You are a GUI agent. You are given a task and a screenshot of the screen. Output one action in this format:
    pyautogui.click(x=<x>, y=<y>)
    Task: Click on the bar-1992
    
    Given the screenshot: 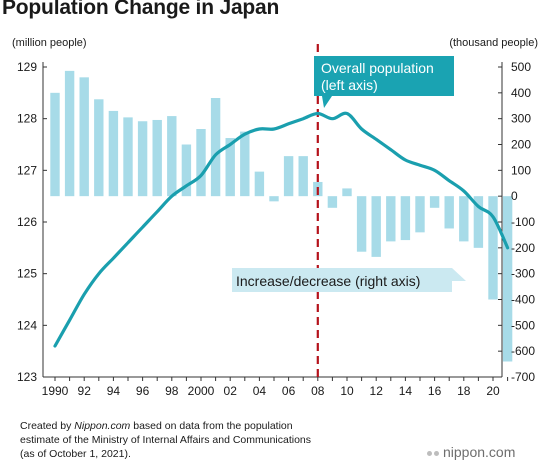 What is the action you would take?
    pyautogui.click(x=84, y=137)
    